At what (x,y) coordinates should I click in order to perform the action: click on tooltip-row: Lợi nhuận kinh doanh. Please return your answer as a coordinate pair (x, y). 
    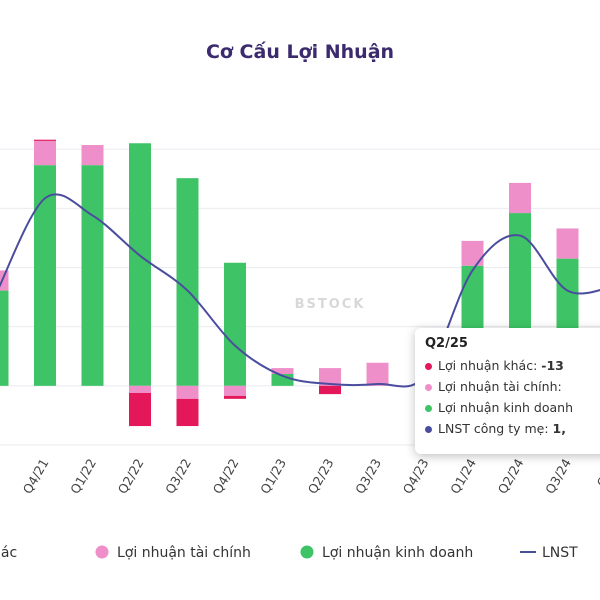
    Looking at the image, I should click on (512, 407).